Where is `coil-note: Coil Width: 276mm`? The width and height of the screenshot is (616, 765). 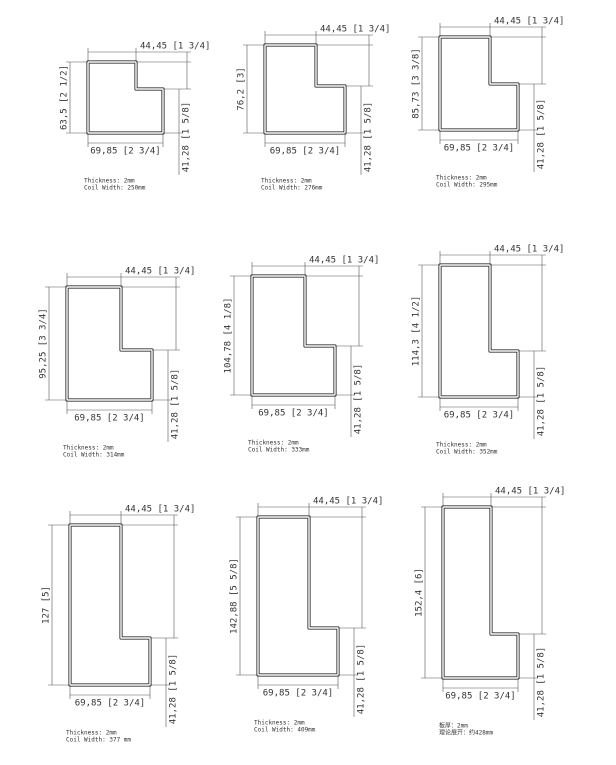 coil-note: Coil Width: 276mm is located at coordinates (292, 188).